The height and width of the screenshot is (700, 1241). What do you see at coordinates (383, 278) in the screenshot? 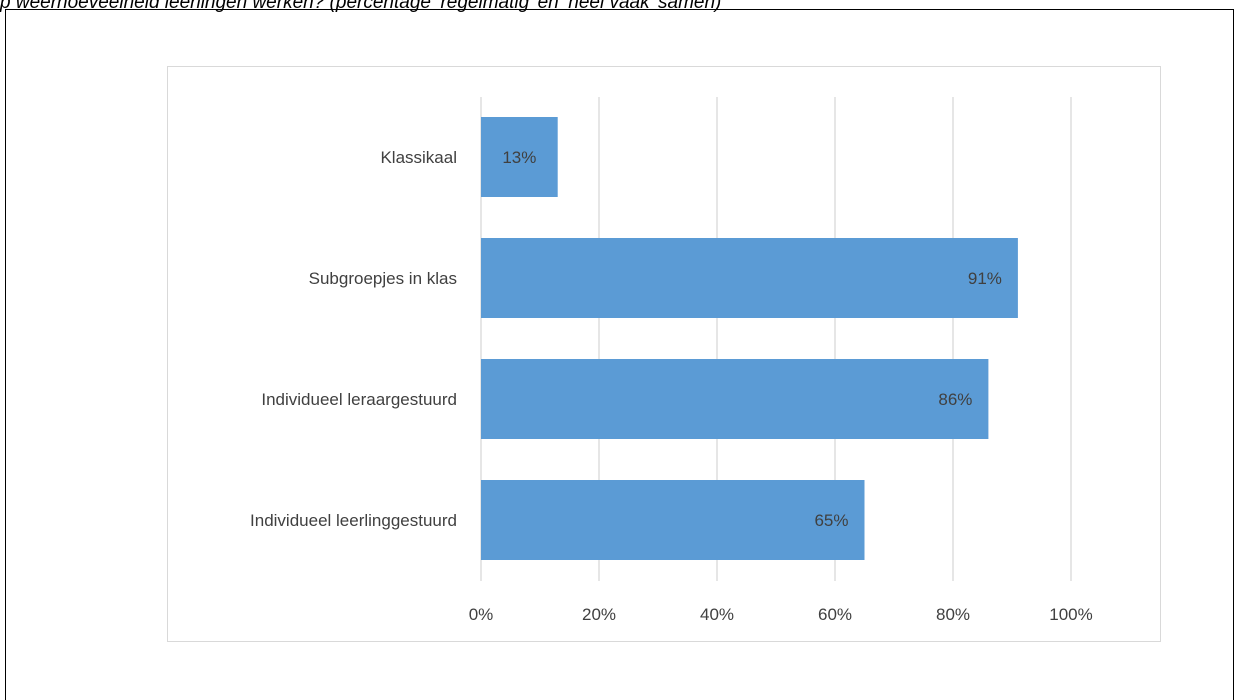
I see `category-label: Subgroepjes in klas` at bounding box center [383, 278].